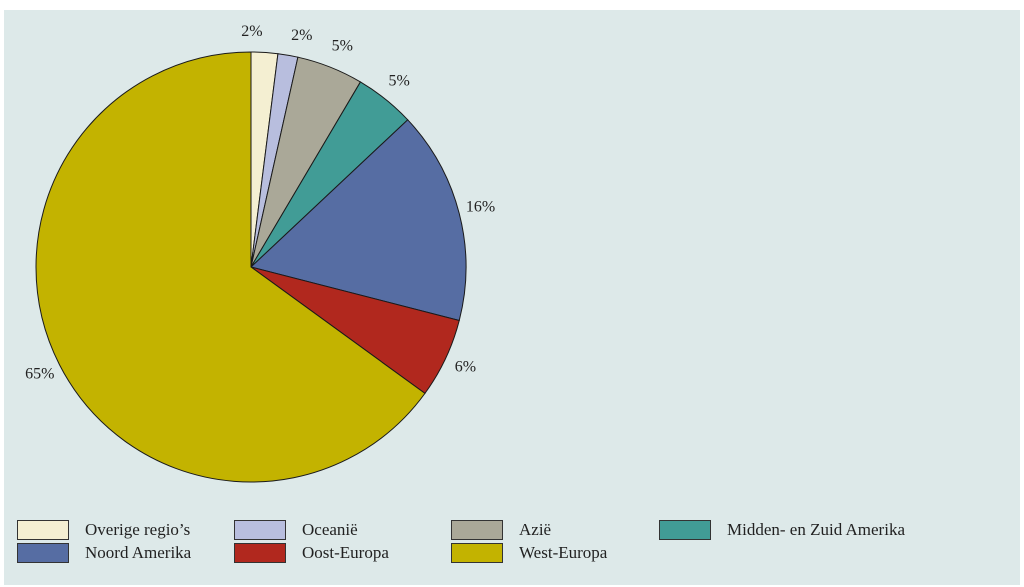 The height and width of the screenshot is (587, 1024). What do you see at coordinates (512, 5) in the screenshot?
I see `title-strip` at bounding box center [512, 5].